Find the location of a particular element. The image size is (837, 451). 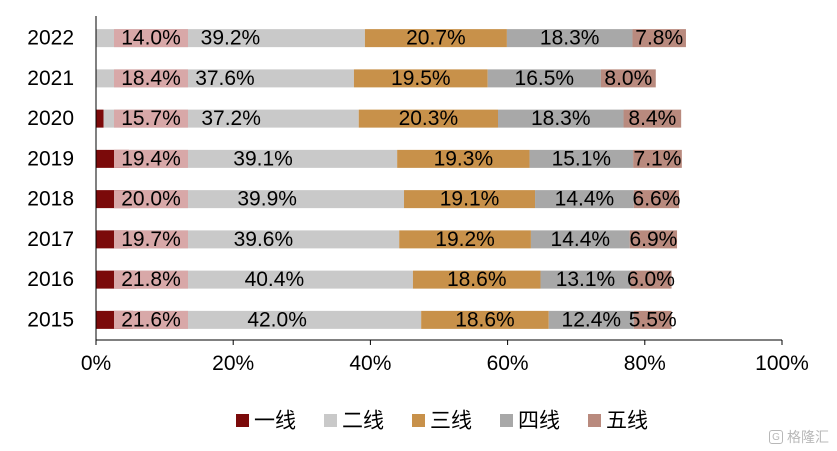

segment-label-2019-series-2: 19.3% is located at coordinates (464, 158).